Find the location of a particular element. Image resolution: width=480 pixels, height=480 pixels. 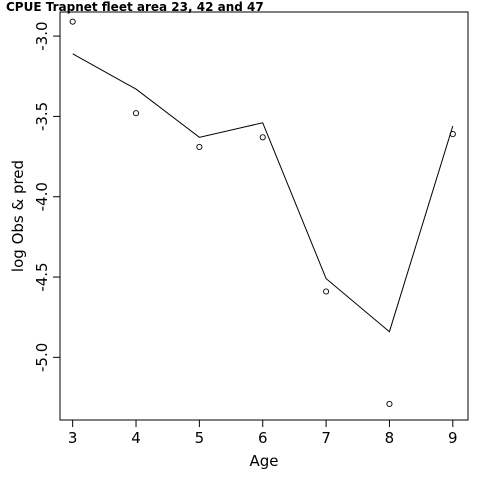

x-tick-label: 5 is located at coordinates (200, 438).